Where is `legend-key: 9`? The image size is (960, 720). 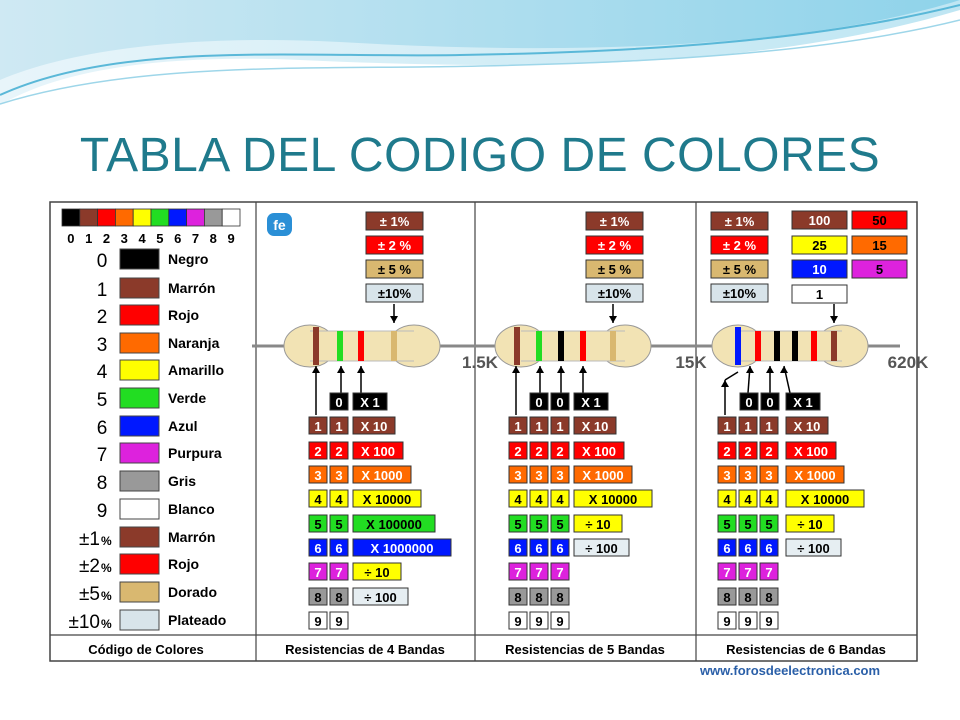
legend-key: 9 is located at coordinates (102, 511).